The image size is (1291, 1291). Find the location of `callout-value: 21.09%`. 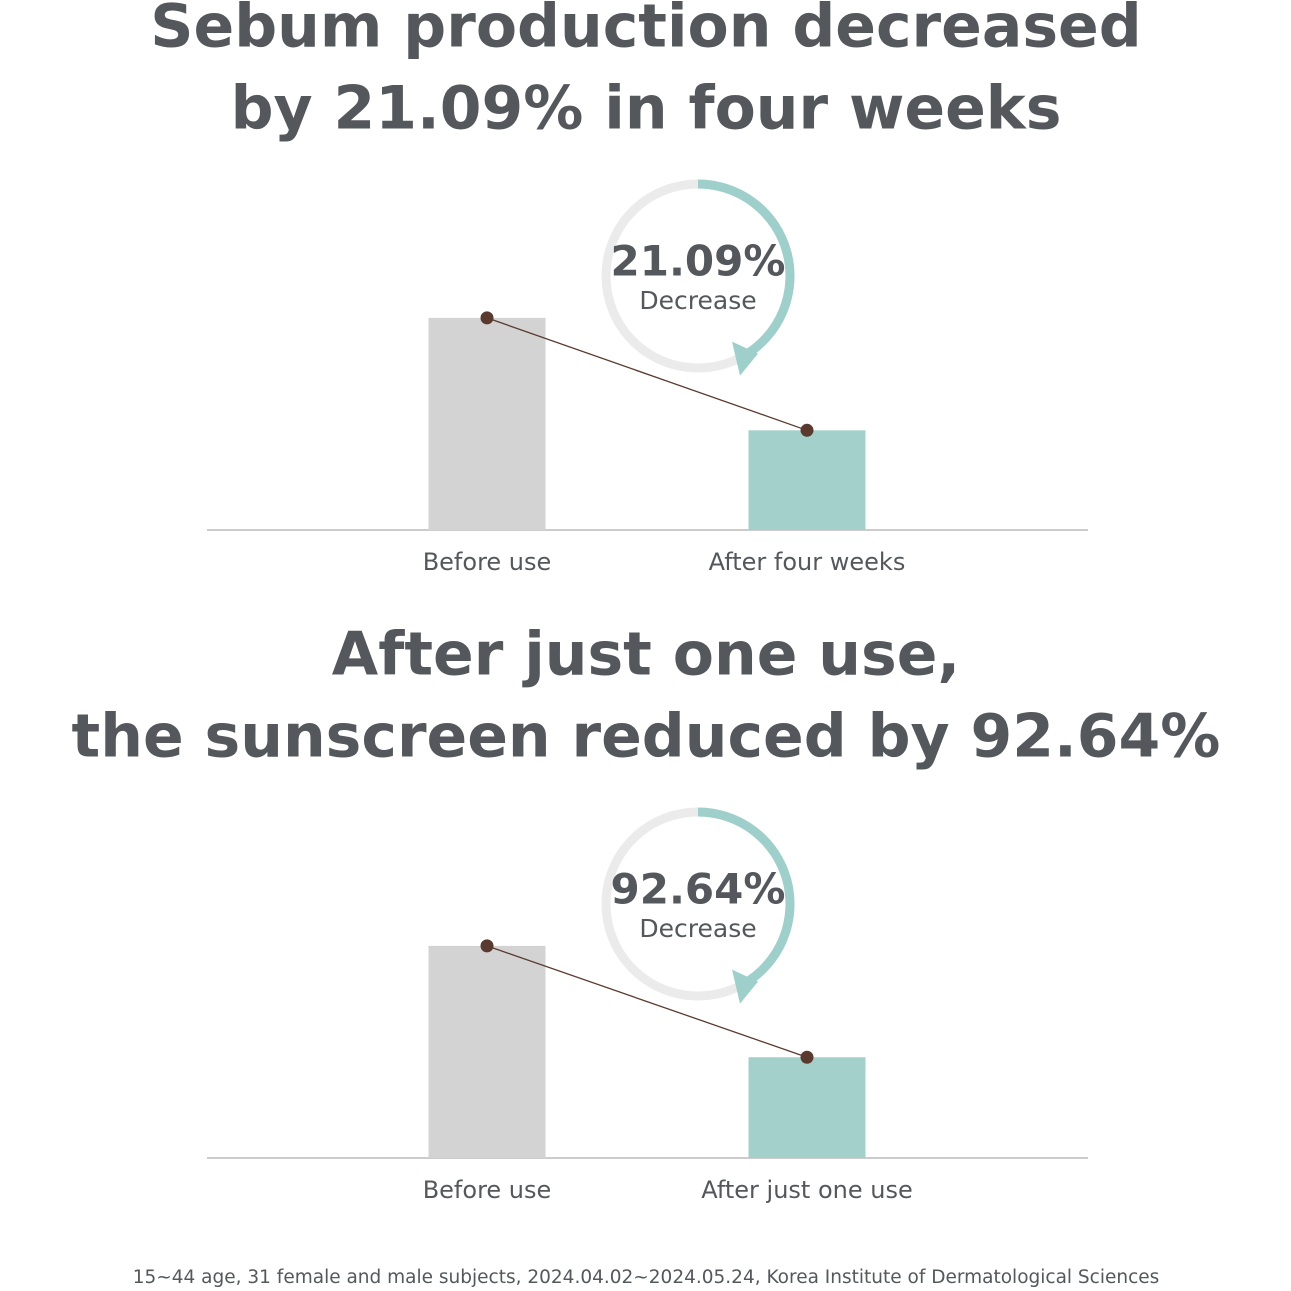

callout-value: 21.09% is located at coordinates (698, 261).